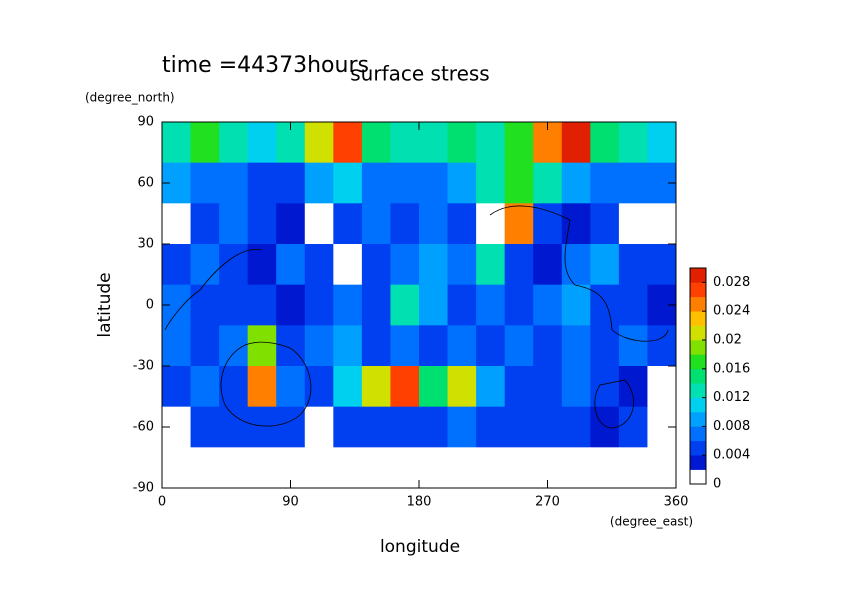  What do you see at coordinates (731, 368) in the screenshot?
I see `colorbar-tick-label: 0.016` at bounding box center [731, 368].